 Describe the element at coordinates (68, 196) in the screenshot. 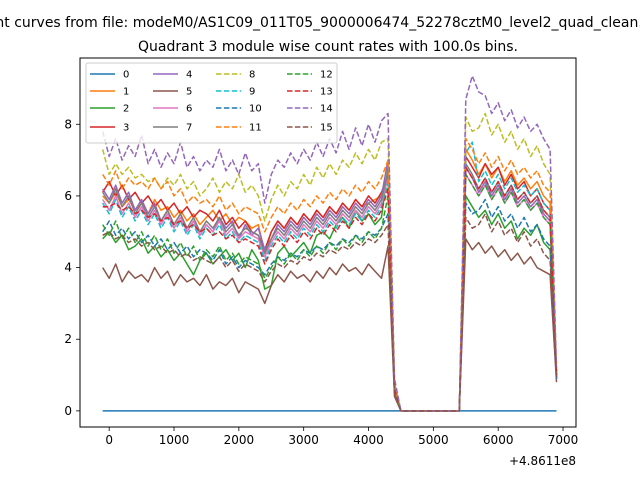

I see `y-tick-label: 6` at that location.